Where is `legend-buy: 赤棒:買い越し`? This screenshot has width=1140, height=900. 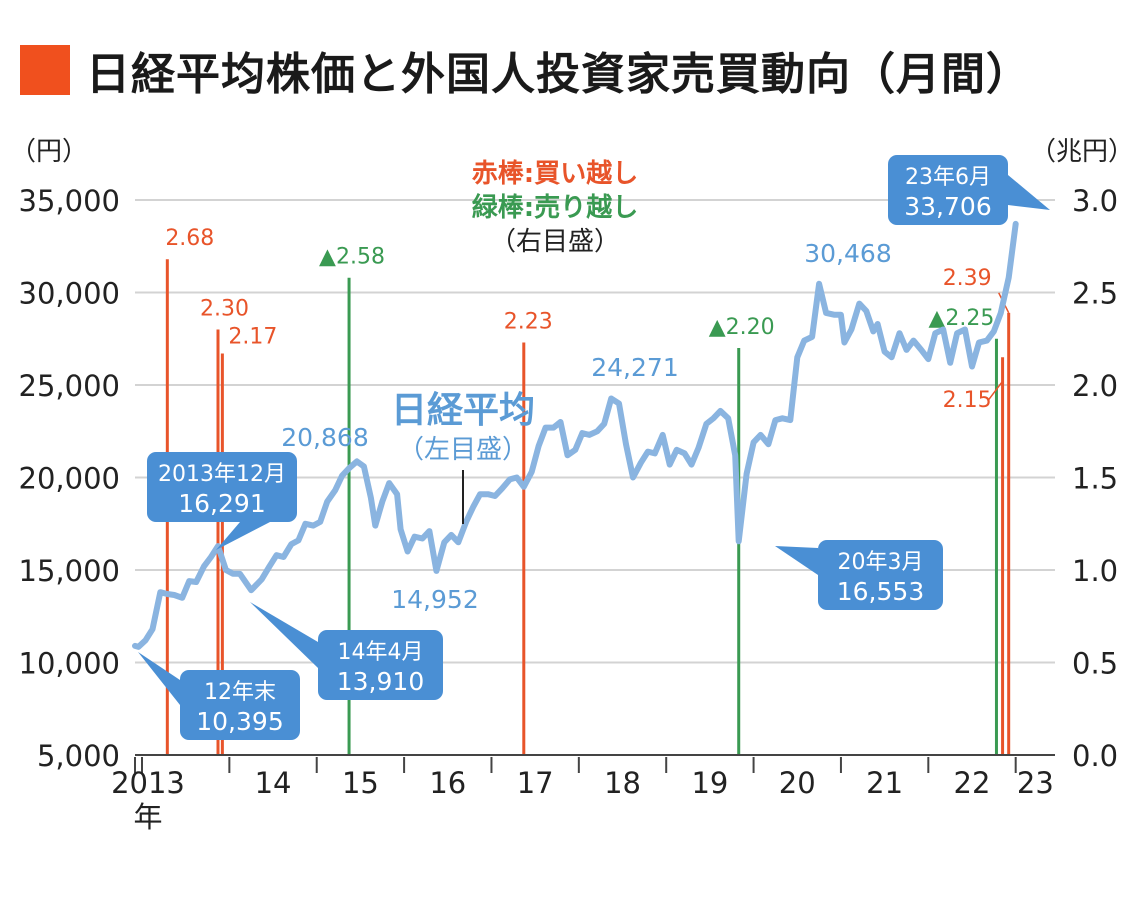 legend-buy: 赤棒:買い越し is located at coordinates (555, 174).